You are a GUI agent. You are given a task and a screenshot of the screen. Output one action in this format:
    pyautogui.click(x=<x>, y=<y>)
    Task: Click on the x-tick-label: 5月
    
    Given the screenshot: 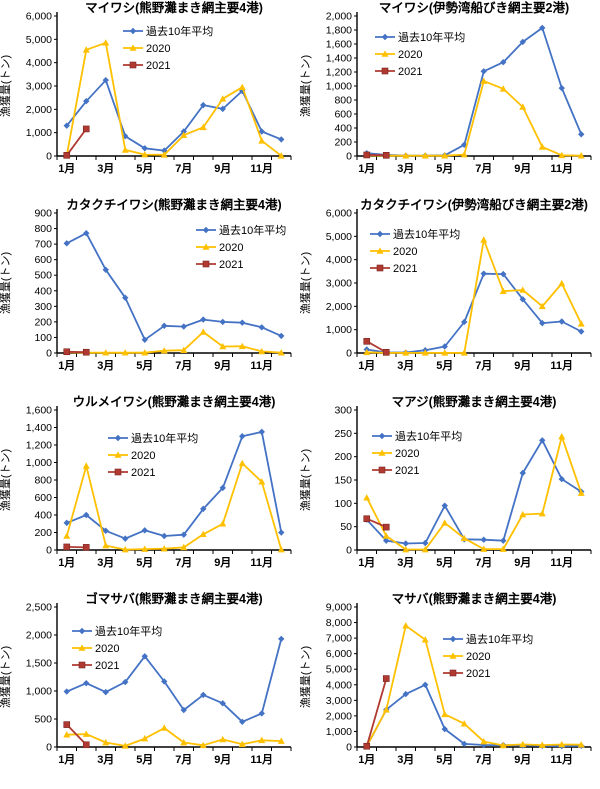 What is the action you would take?
    pyautogui.click(x=144, y=365)
    